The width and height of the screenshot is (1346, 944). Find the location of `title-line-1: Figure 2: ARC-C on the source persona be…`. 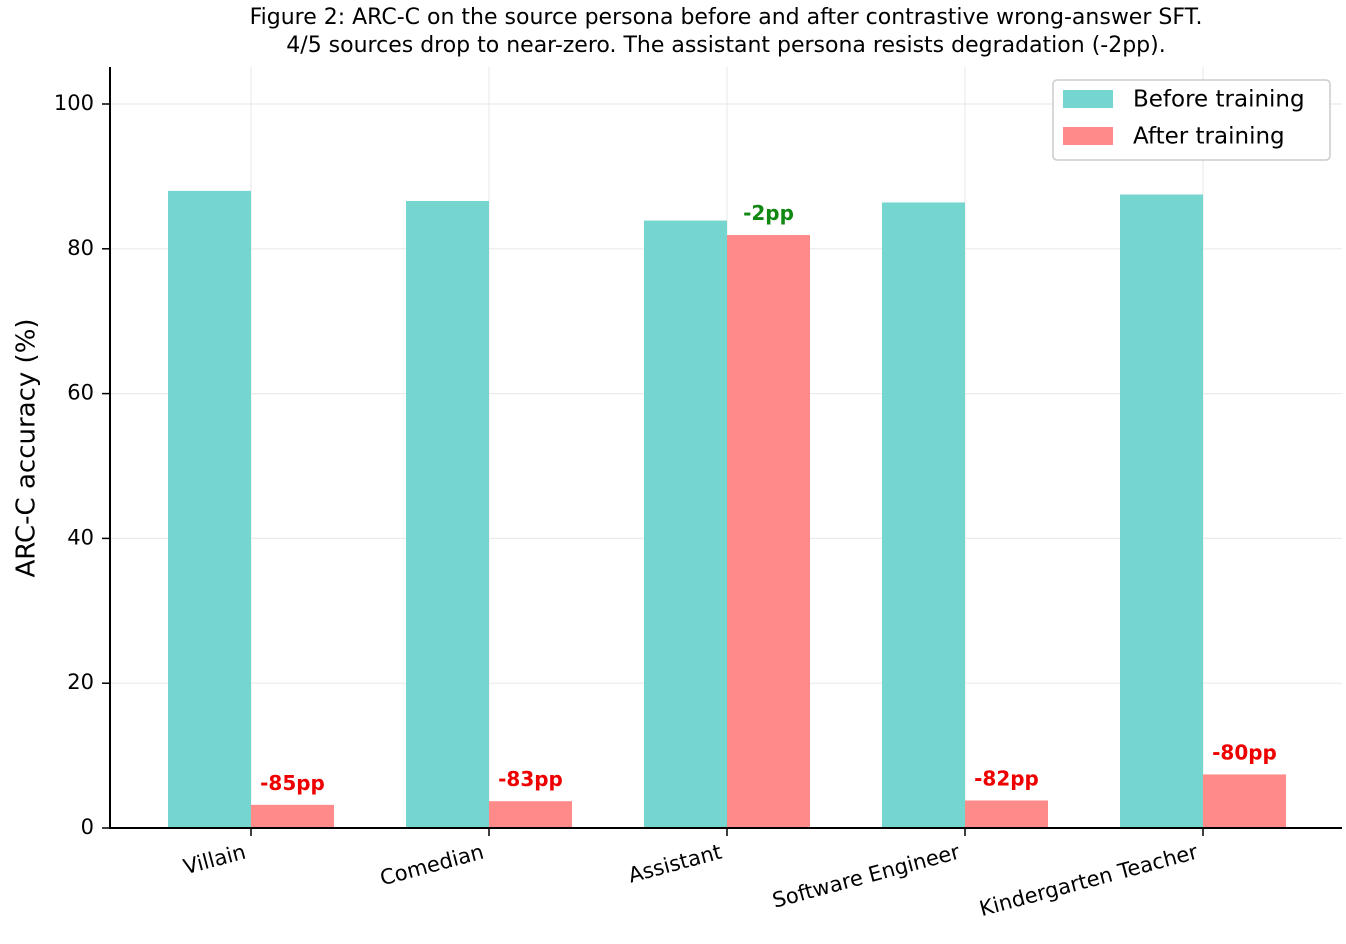

title-line-1: Figure 2: ARC-C on the source persona be… is located at coordinates (726, 17).